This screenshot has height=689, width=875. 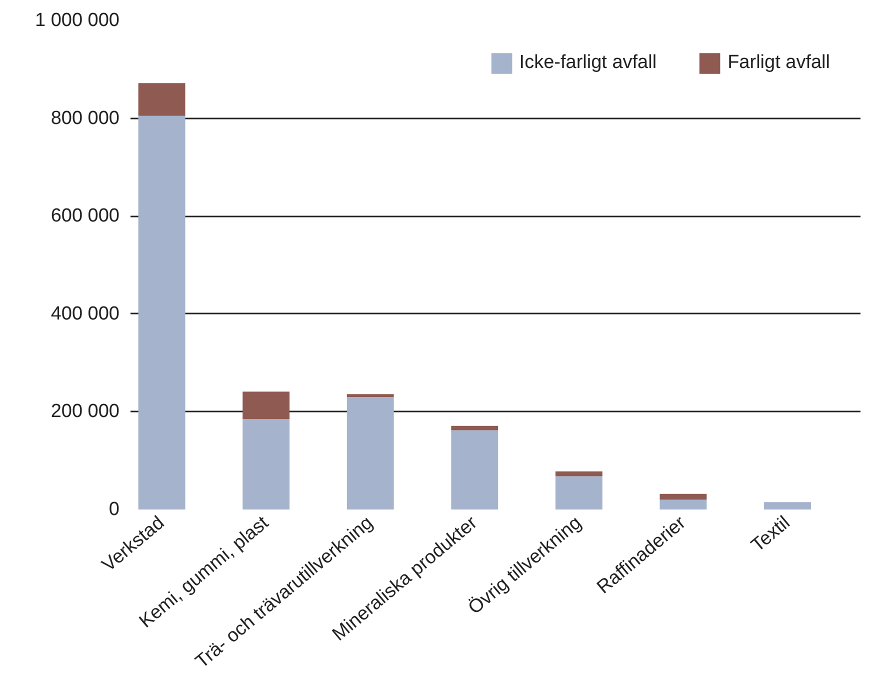 I want to click on legend-label: Farligt avfall, so click(x=779, y=63).